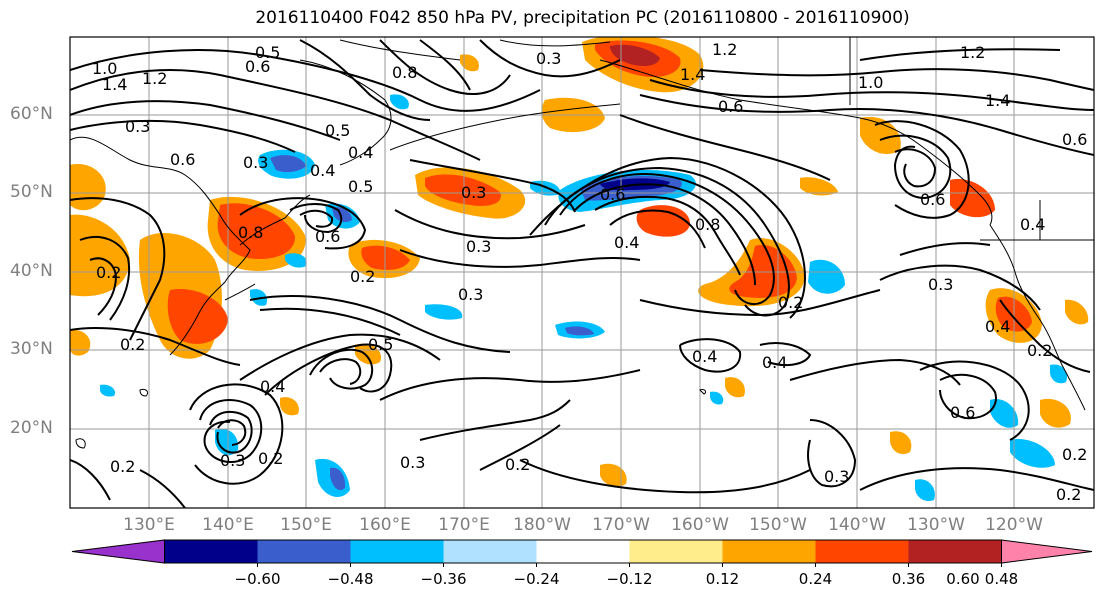 This screenshot has height=601, width=1105. I want to click on lon-label: 180°W, so click(542, 525).